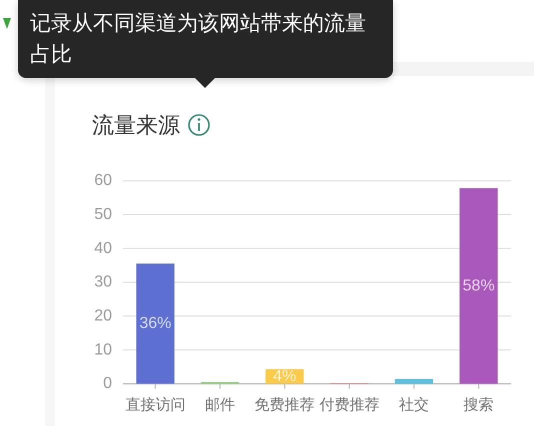 This screenshot has width=534, height=426. Describe the element at coordinates (284, 376) in the screenshot. I see `data-label: 4%` at that location.